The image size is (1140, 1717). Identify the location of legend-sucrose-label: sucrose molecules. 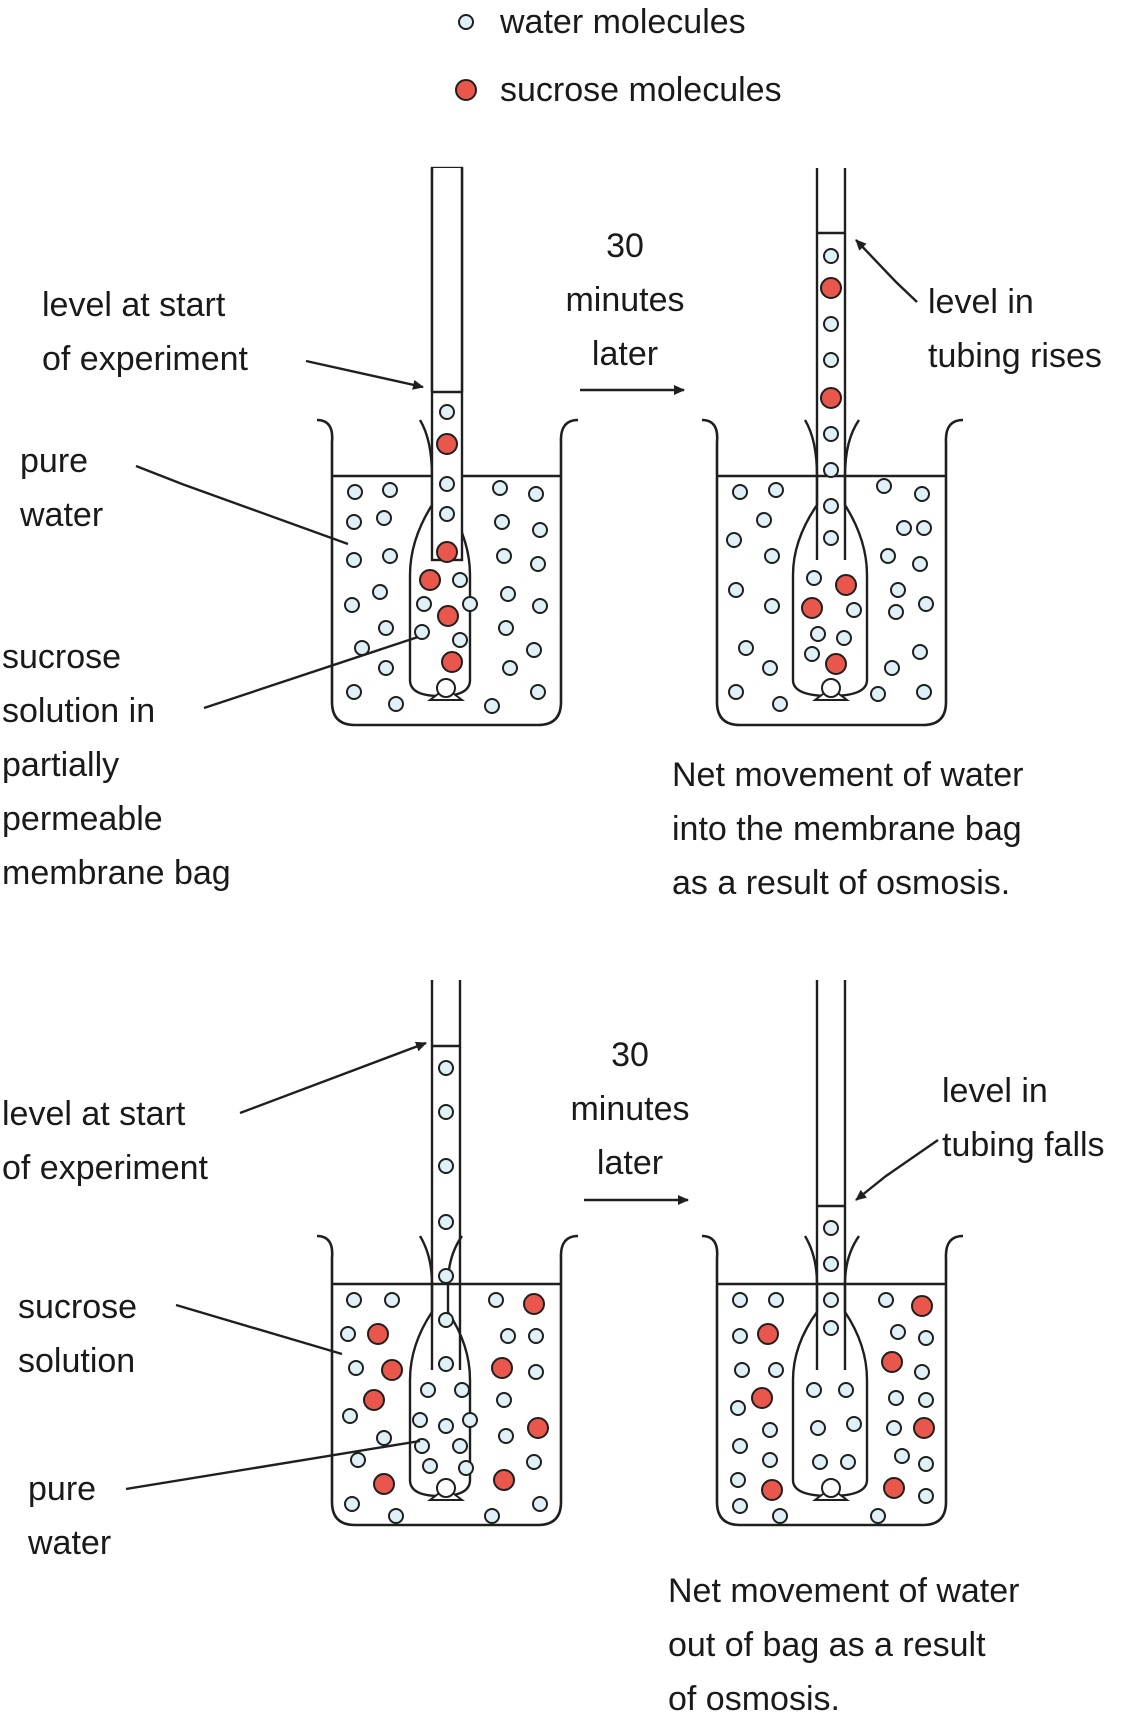
(641, 90).